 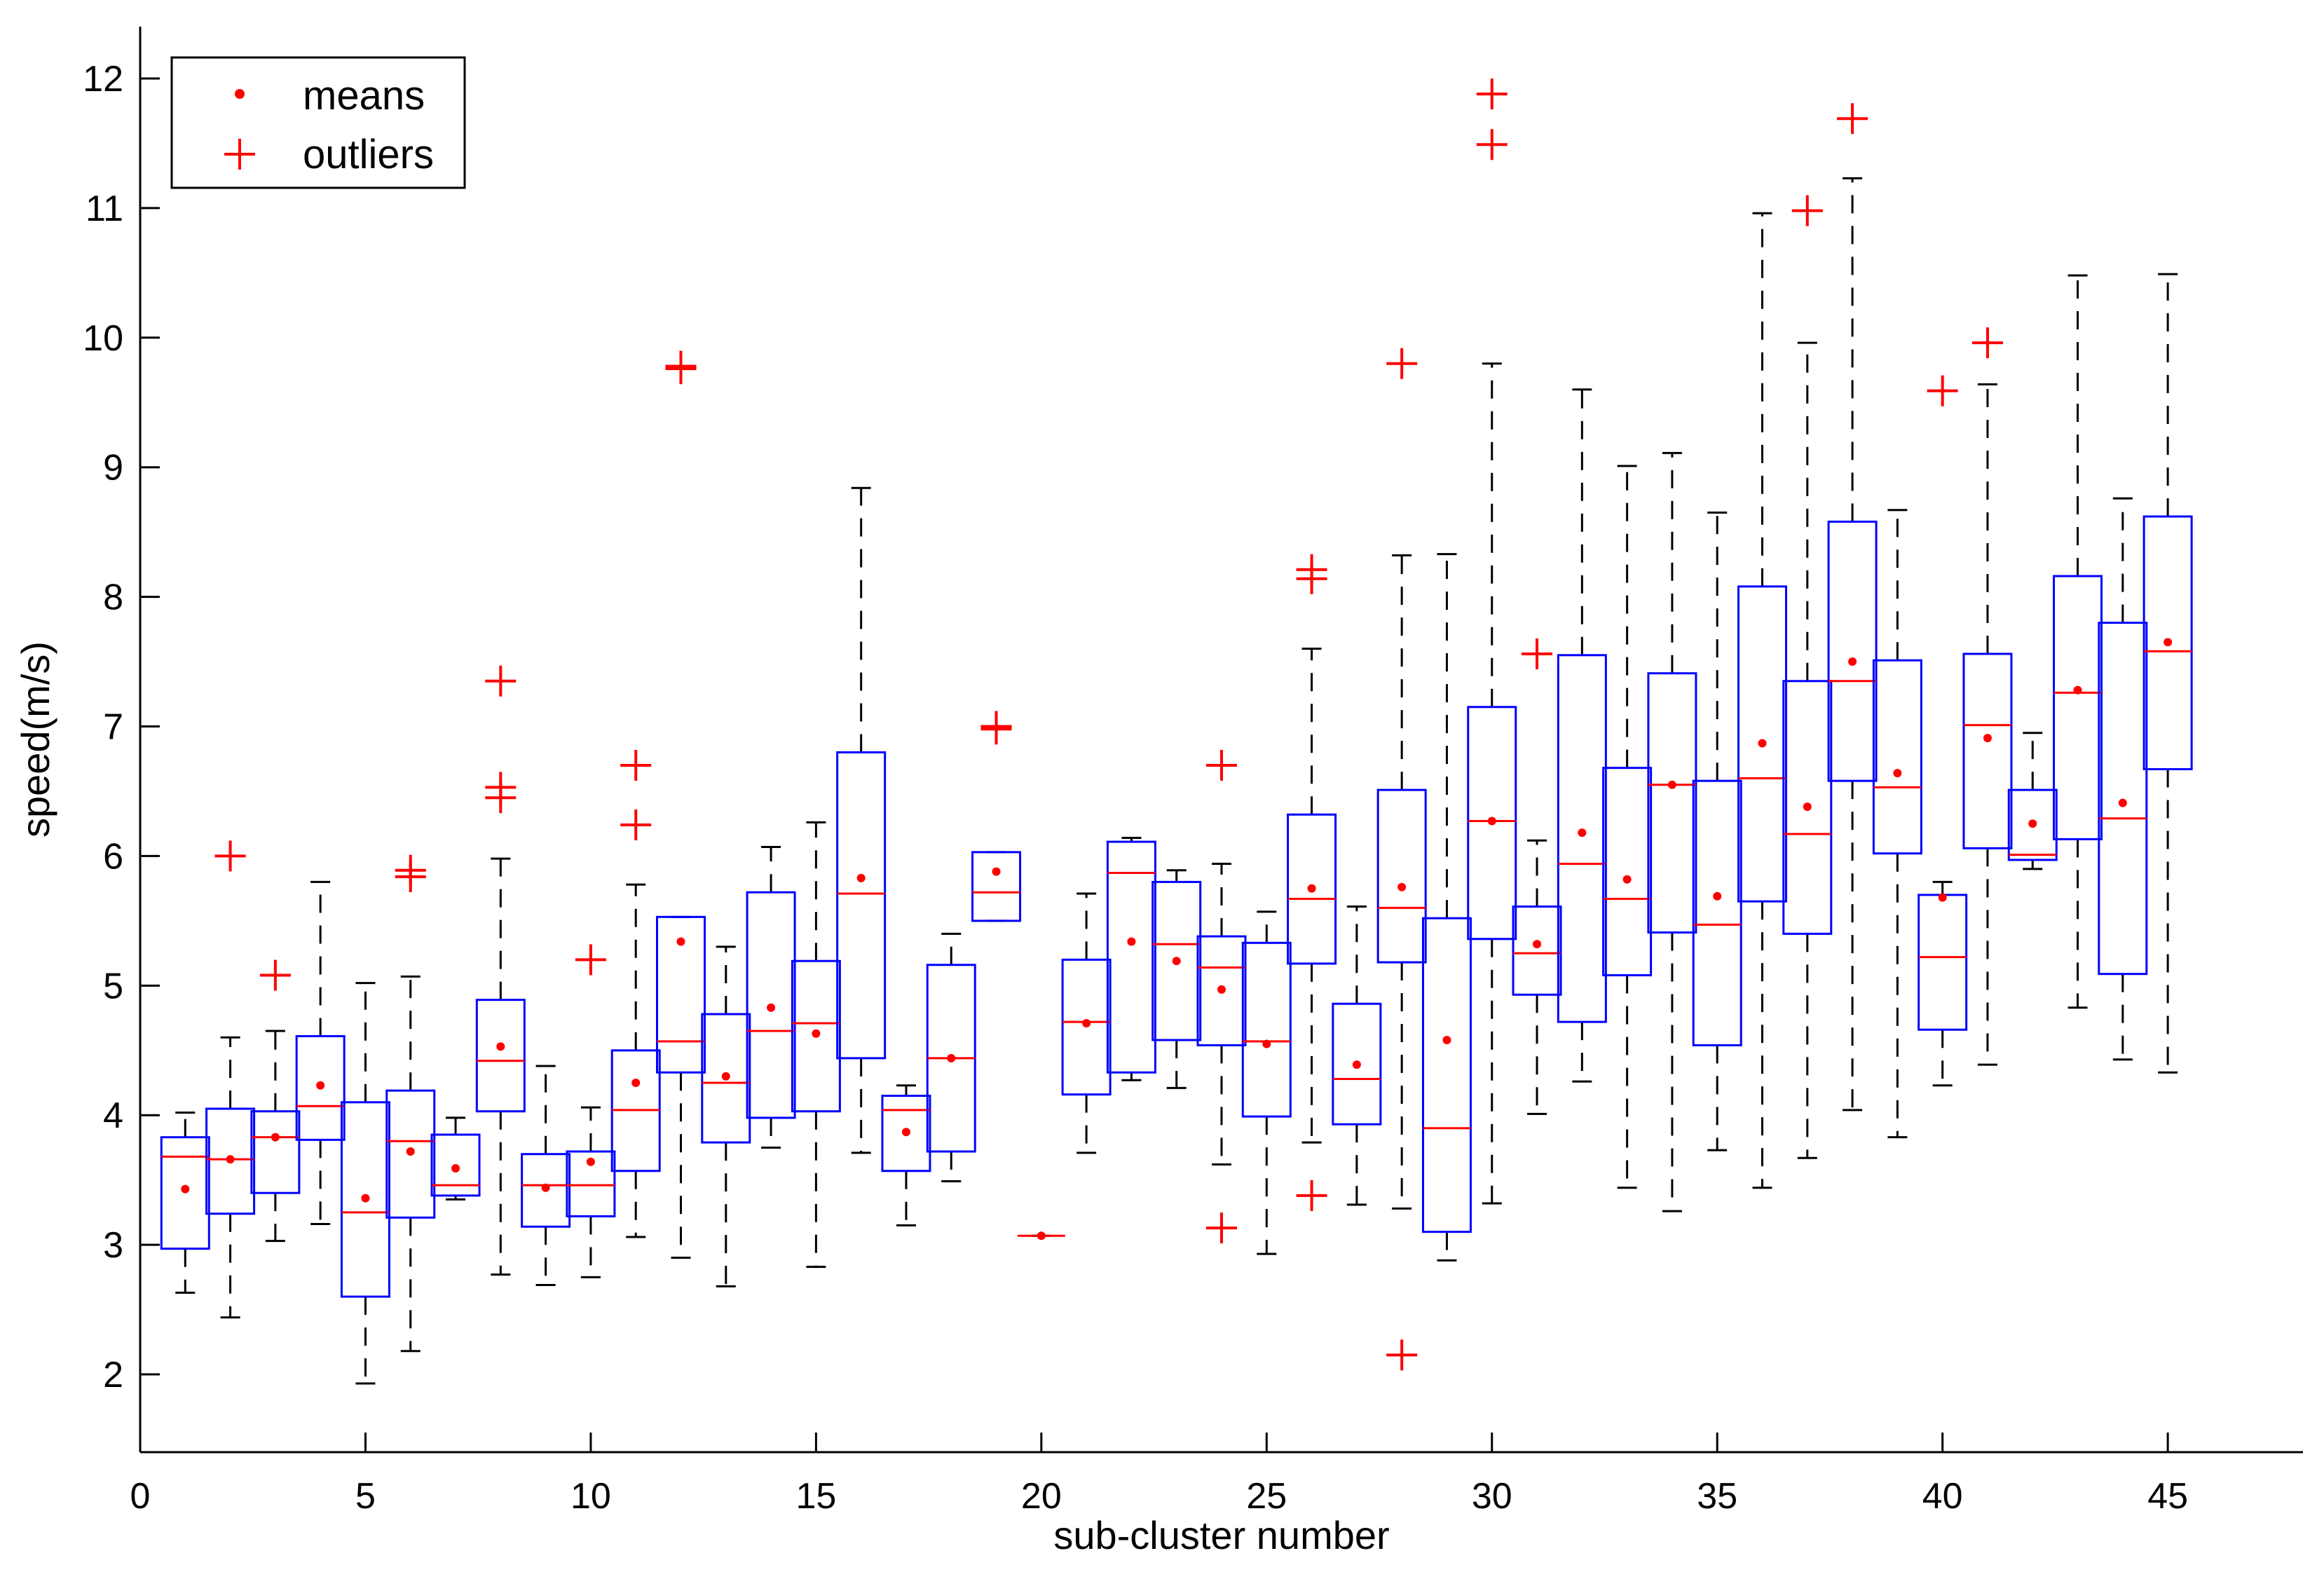 I want to click on x-axis-ticks: 0 5 10 15 20 25 30 35 40 45, so click(x=1159, y=1475).